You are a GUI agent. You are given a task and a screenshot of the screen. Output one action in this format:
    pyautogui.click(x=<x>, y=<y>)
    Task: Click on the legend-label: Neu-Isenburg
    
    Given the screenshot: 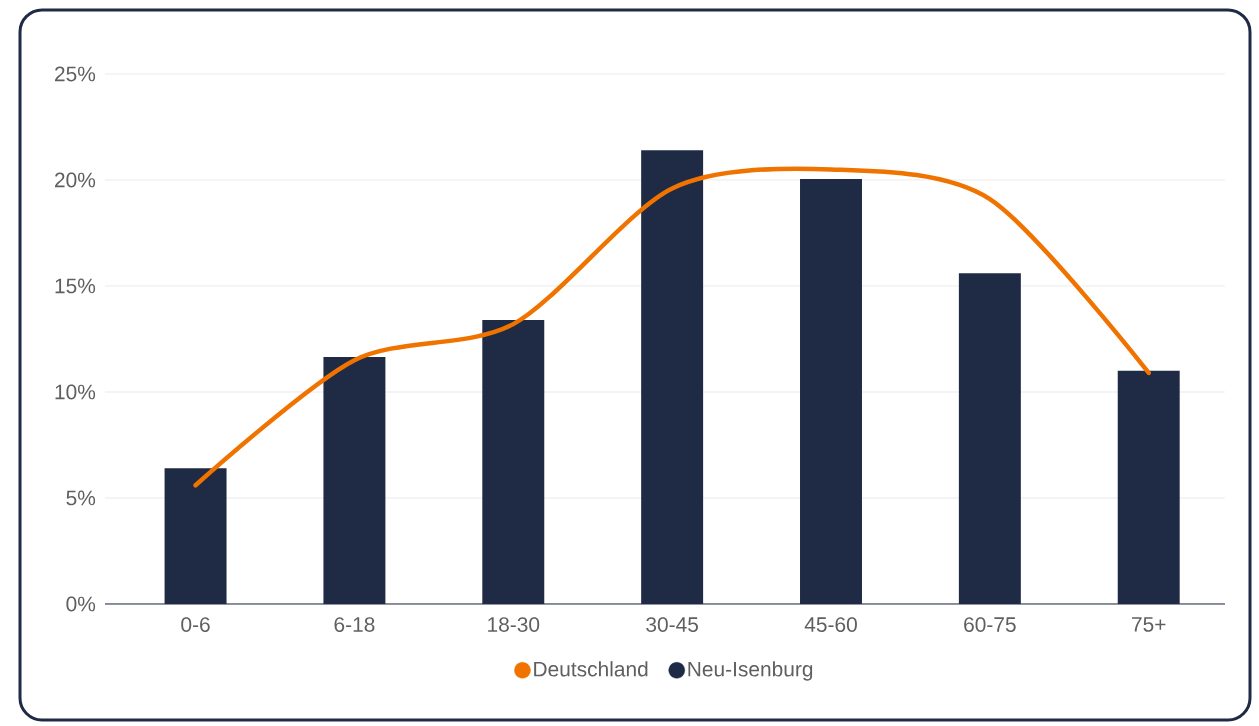 What is the action you would take?
    pyautogui.click(x=750, y=671)
    